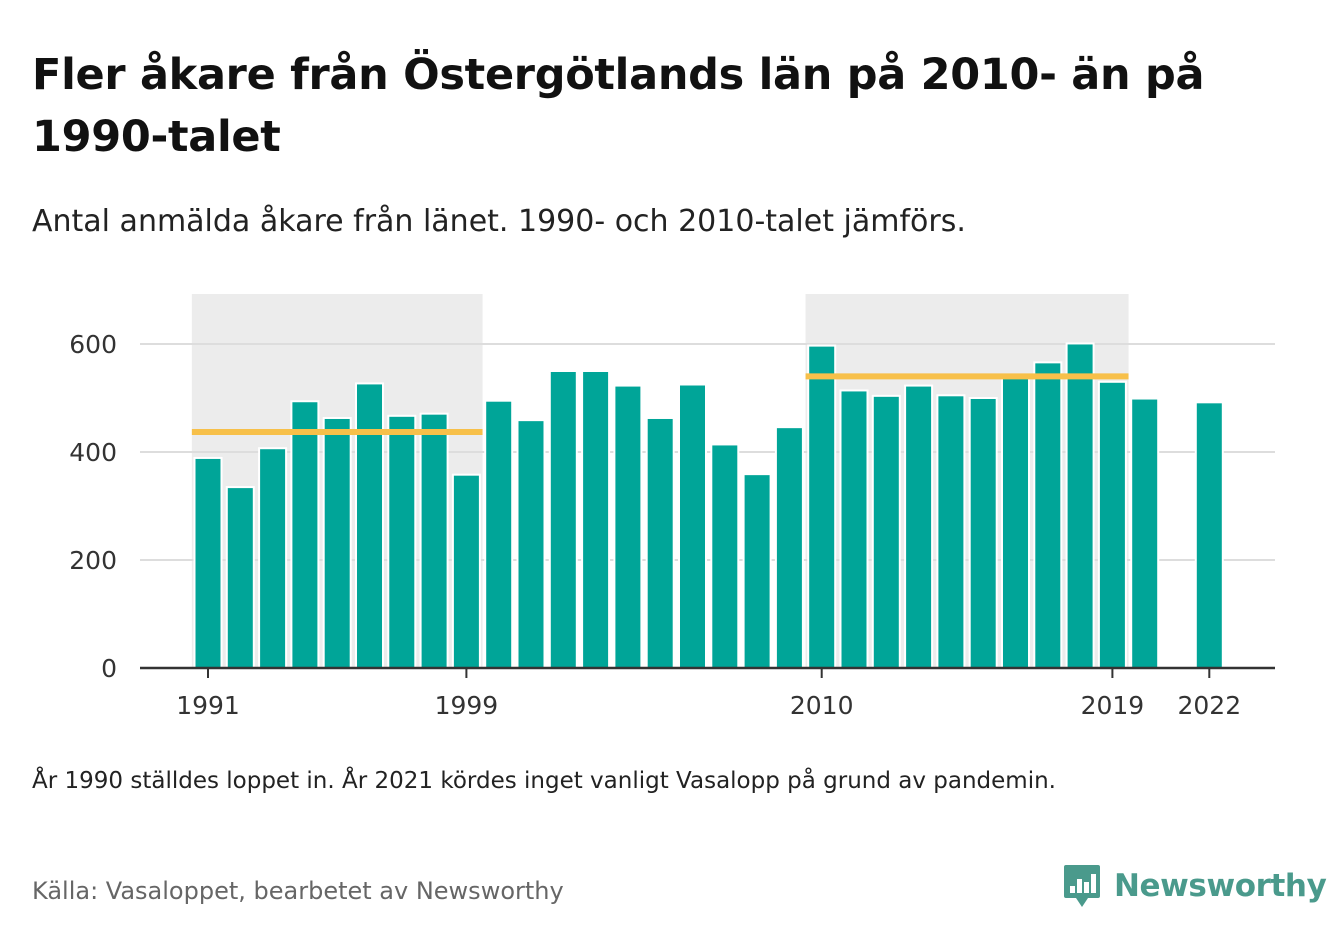 Image resolution: width=1340 pixels, height=940 pixels. What do you see at coordinates (789, 547) in the screenshot?
I see `bar-2009` at bounding box center [789, 547].